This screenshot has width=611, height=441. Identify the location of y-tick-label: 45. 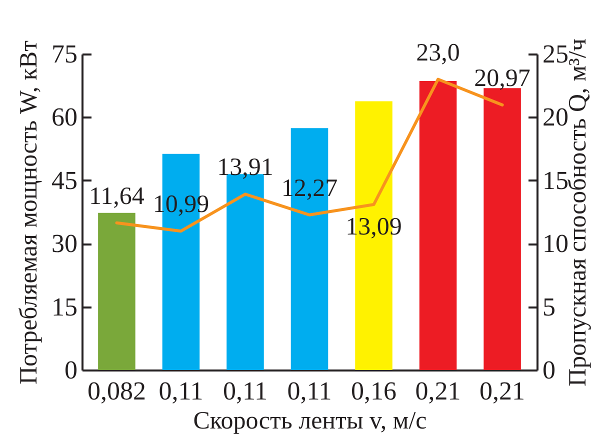
(65, 180).